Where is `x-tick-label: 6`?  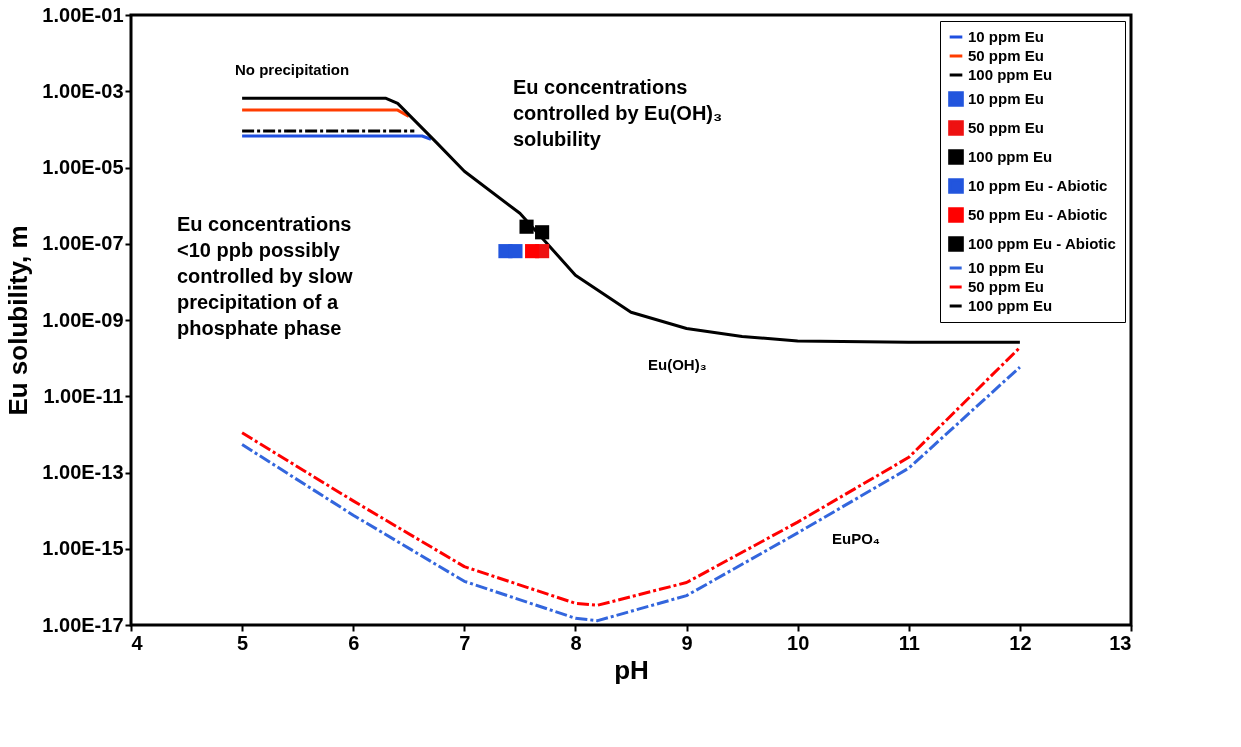
x-tick-label: 6 is located at coordinates (354, 642).